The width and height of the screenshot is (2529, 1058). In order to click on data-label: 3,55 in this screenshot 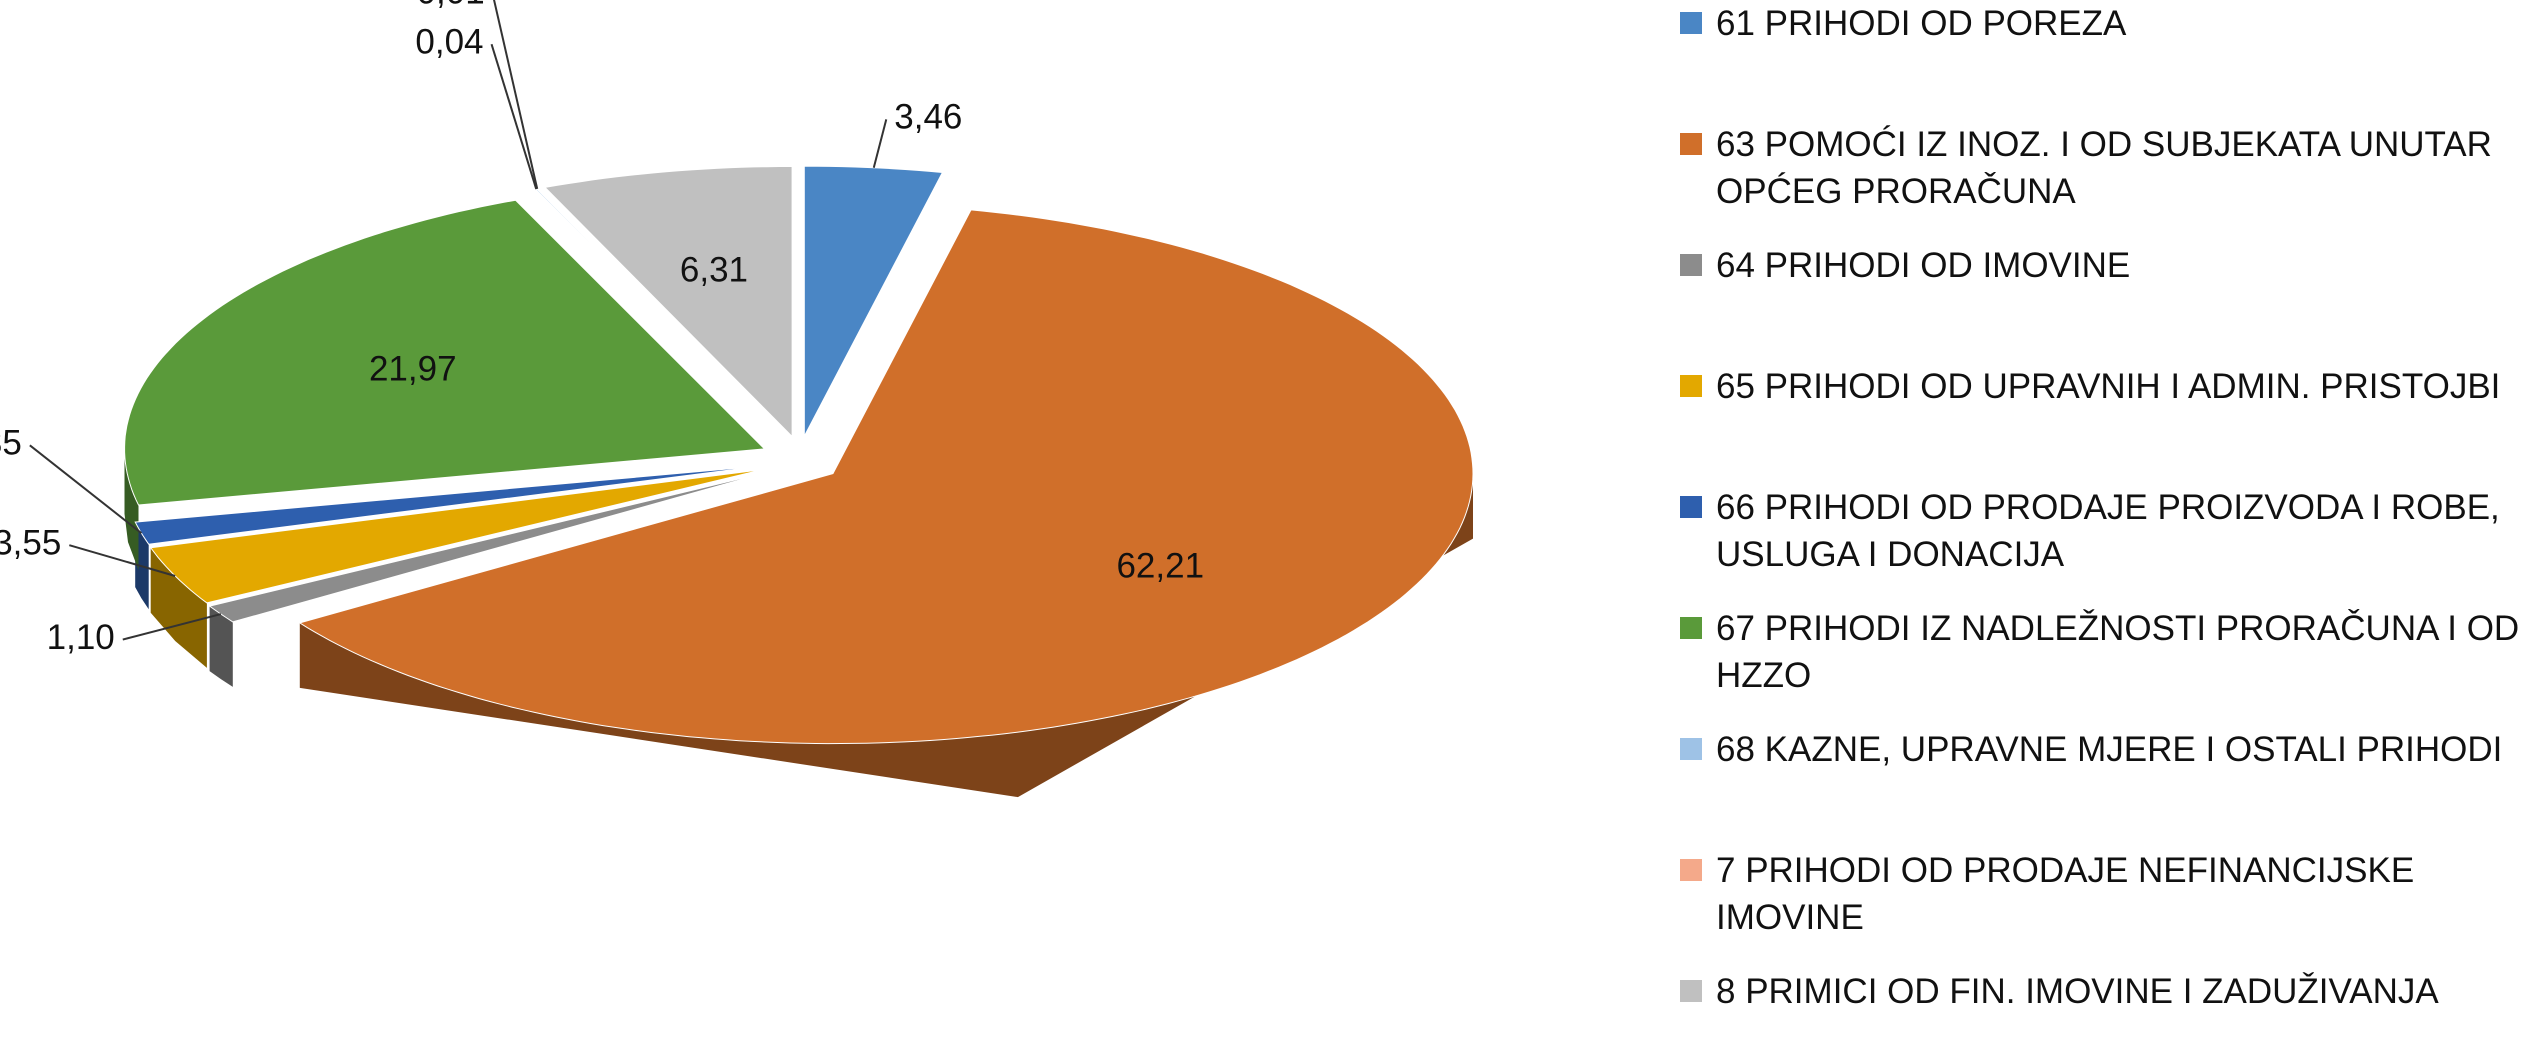, I will do `click(30, 542)`.